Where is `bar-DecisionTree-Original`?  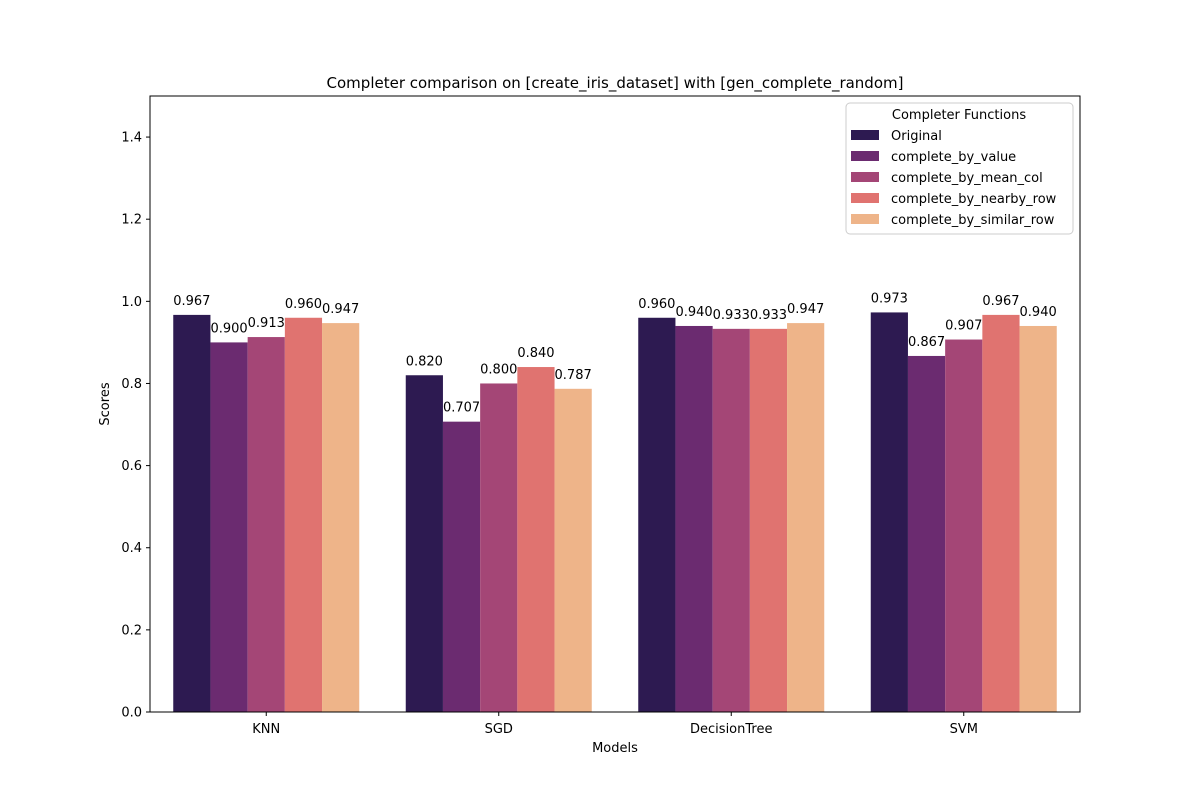
bar-DecisionTree-Original is located at coordinates (657, 514).